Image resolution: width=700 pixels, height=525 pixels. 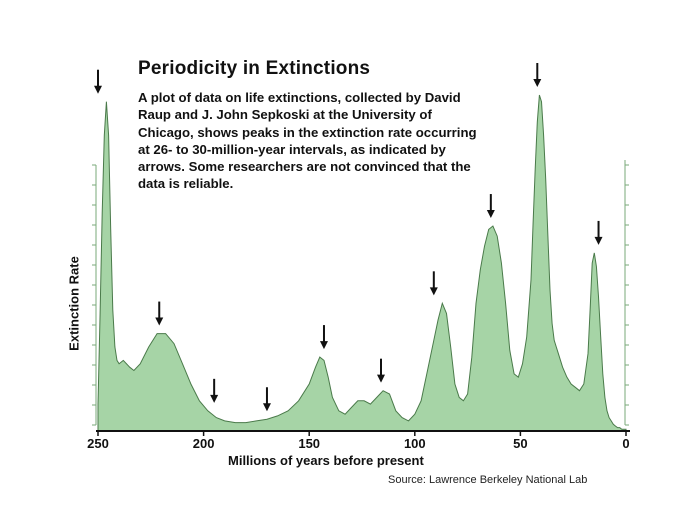 What do you see at coordinates (74, 303) in the screenshot?
I see `y-axis-label: Extinction Rate` at bounding box center [74, 303].